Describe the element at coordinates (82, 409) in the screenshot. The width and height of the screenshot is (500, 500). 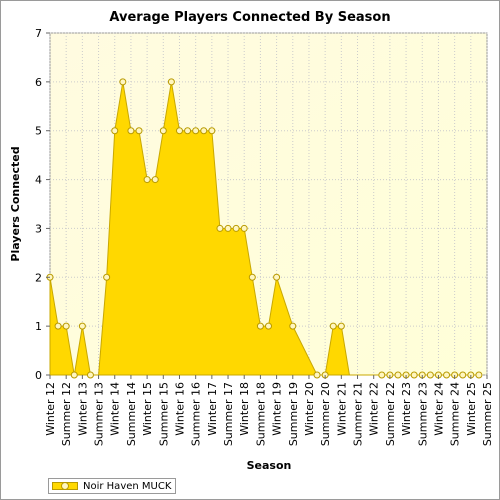
I see `x-tick-label: Winter 13` at that location.